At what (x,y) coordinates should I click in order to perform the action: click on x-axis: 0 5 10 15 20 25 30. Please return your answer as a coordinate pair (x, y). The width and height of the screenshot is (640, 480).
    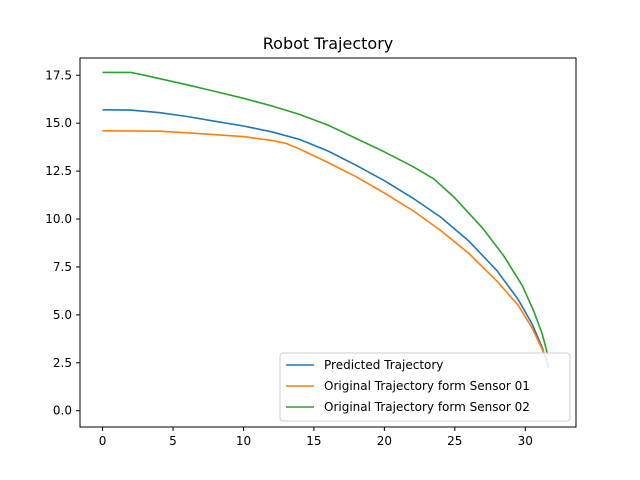
    Looking at the image, I should click on (316, 437).